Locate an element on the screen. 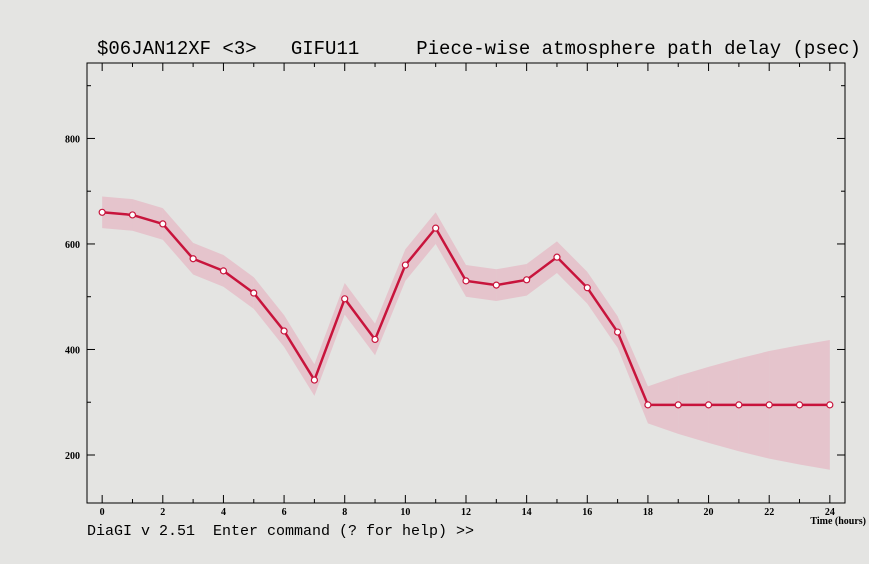  x-axis-label: Time (hours) is located at coordinates (838, 521).